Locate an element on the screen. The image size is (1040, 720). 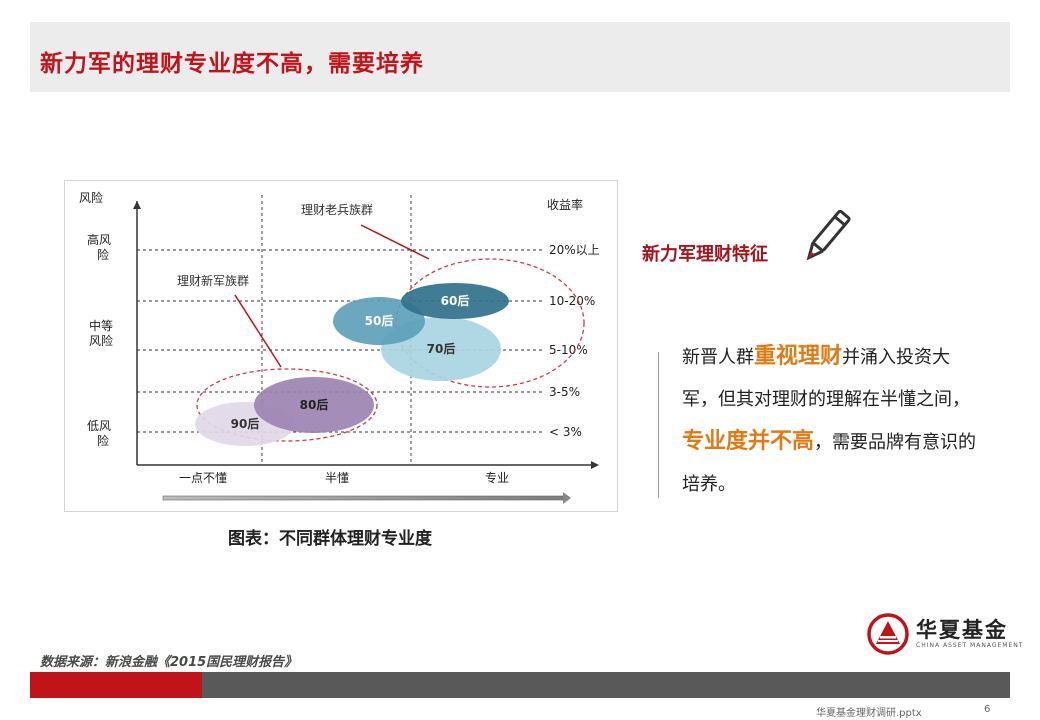
side-highlight-focus: 重视理财 is located at coordinates (798, 356).